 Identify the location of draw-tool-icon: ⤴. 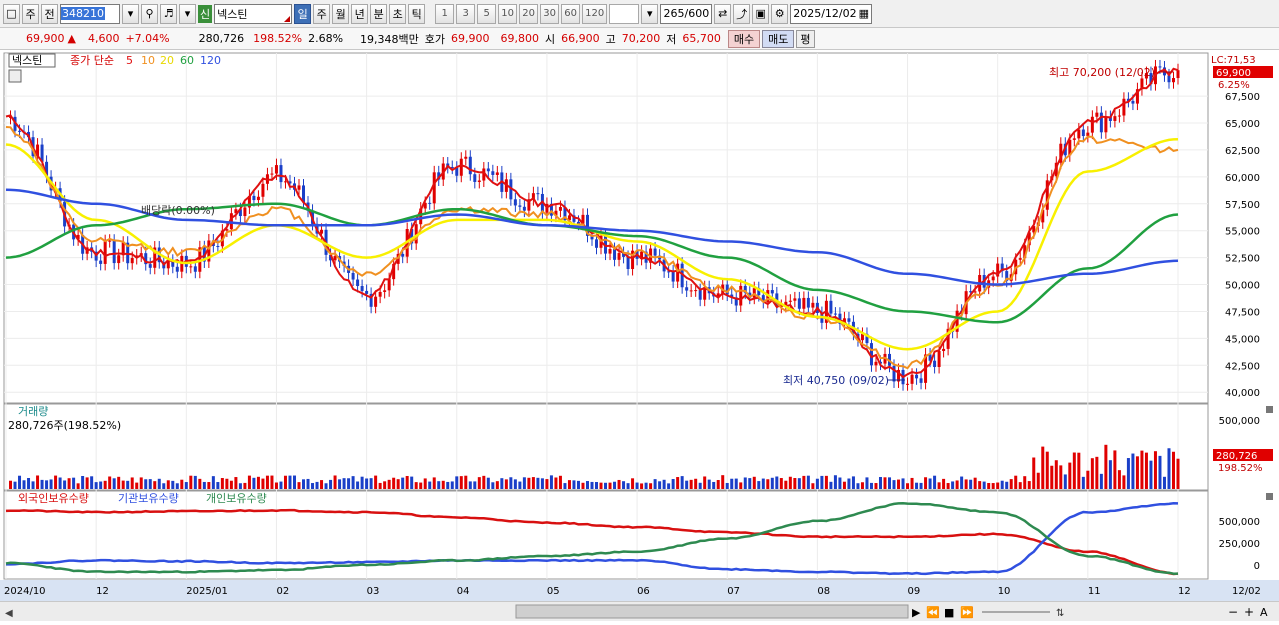
(742, 13).